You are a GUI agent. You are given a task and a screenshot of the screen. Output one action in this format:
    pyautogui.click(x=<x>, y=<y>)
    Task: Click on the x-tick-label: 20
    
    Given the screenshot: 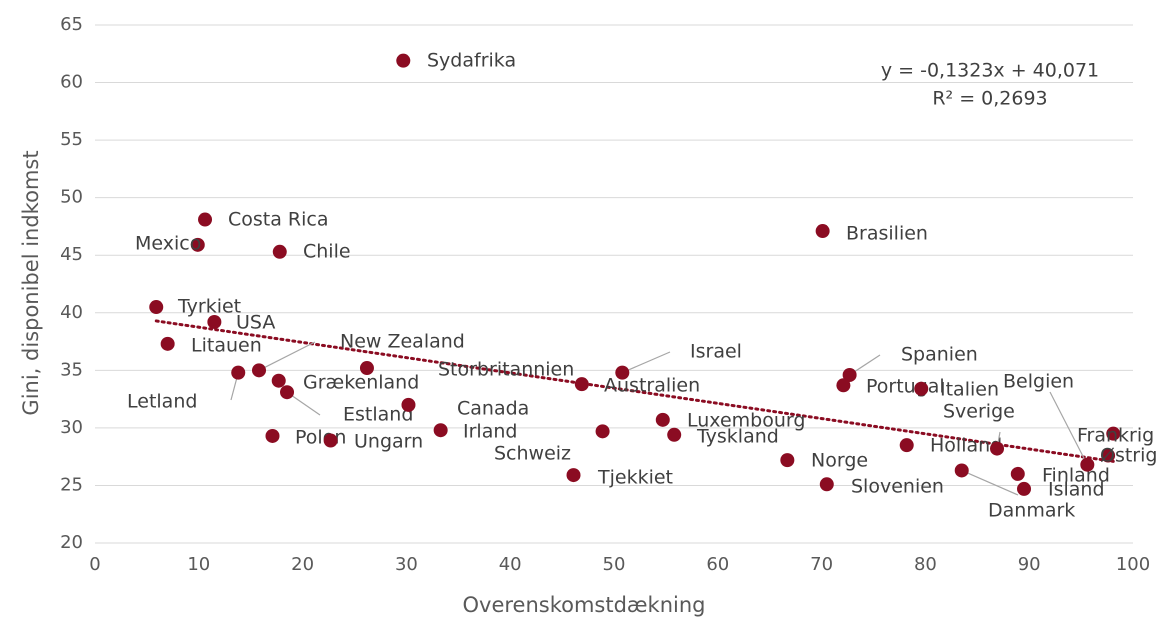 What is the action you would take?
    pyautogui.click(x=302, y=564)
    